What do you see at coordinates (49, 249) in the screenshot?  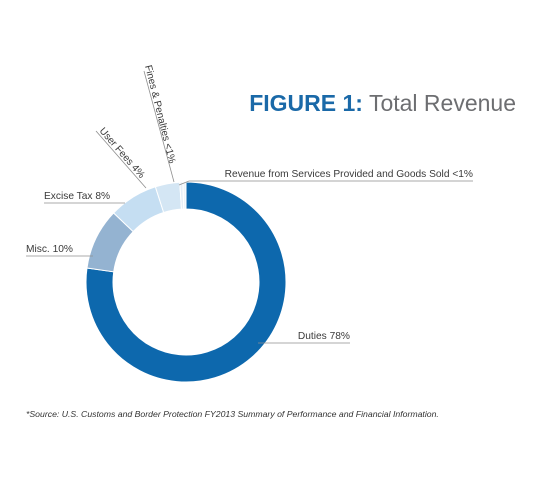 I see `label-misc: Misc. 10%` at bounding box center [49, 249].